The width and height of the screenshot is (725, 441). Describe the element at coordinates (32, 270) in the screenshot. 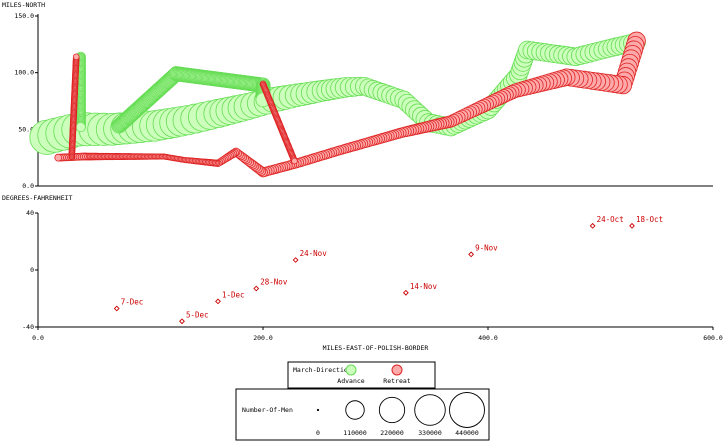

I see `y-tick-label: 0` at that location.